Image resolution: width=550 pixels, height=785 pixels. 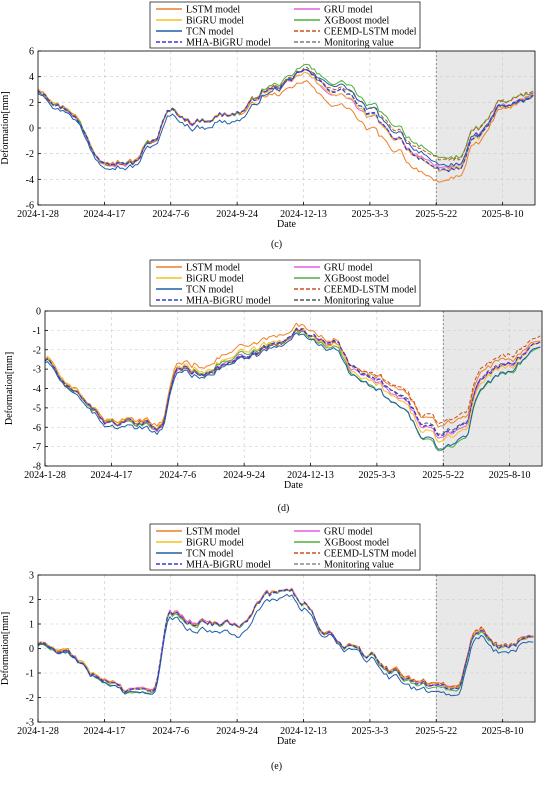 What do you see at coordinates (31, 52) in the screenshot?
I see `y-tick-label: 6` at bounding box center [31, 52].